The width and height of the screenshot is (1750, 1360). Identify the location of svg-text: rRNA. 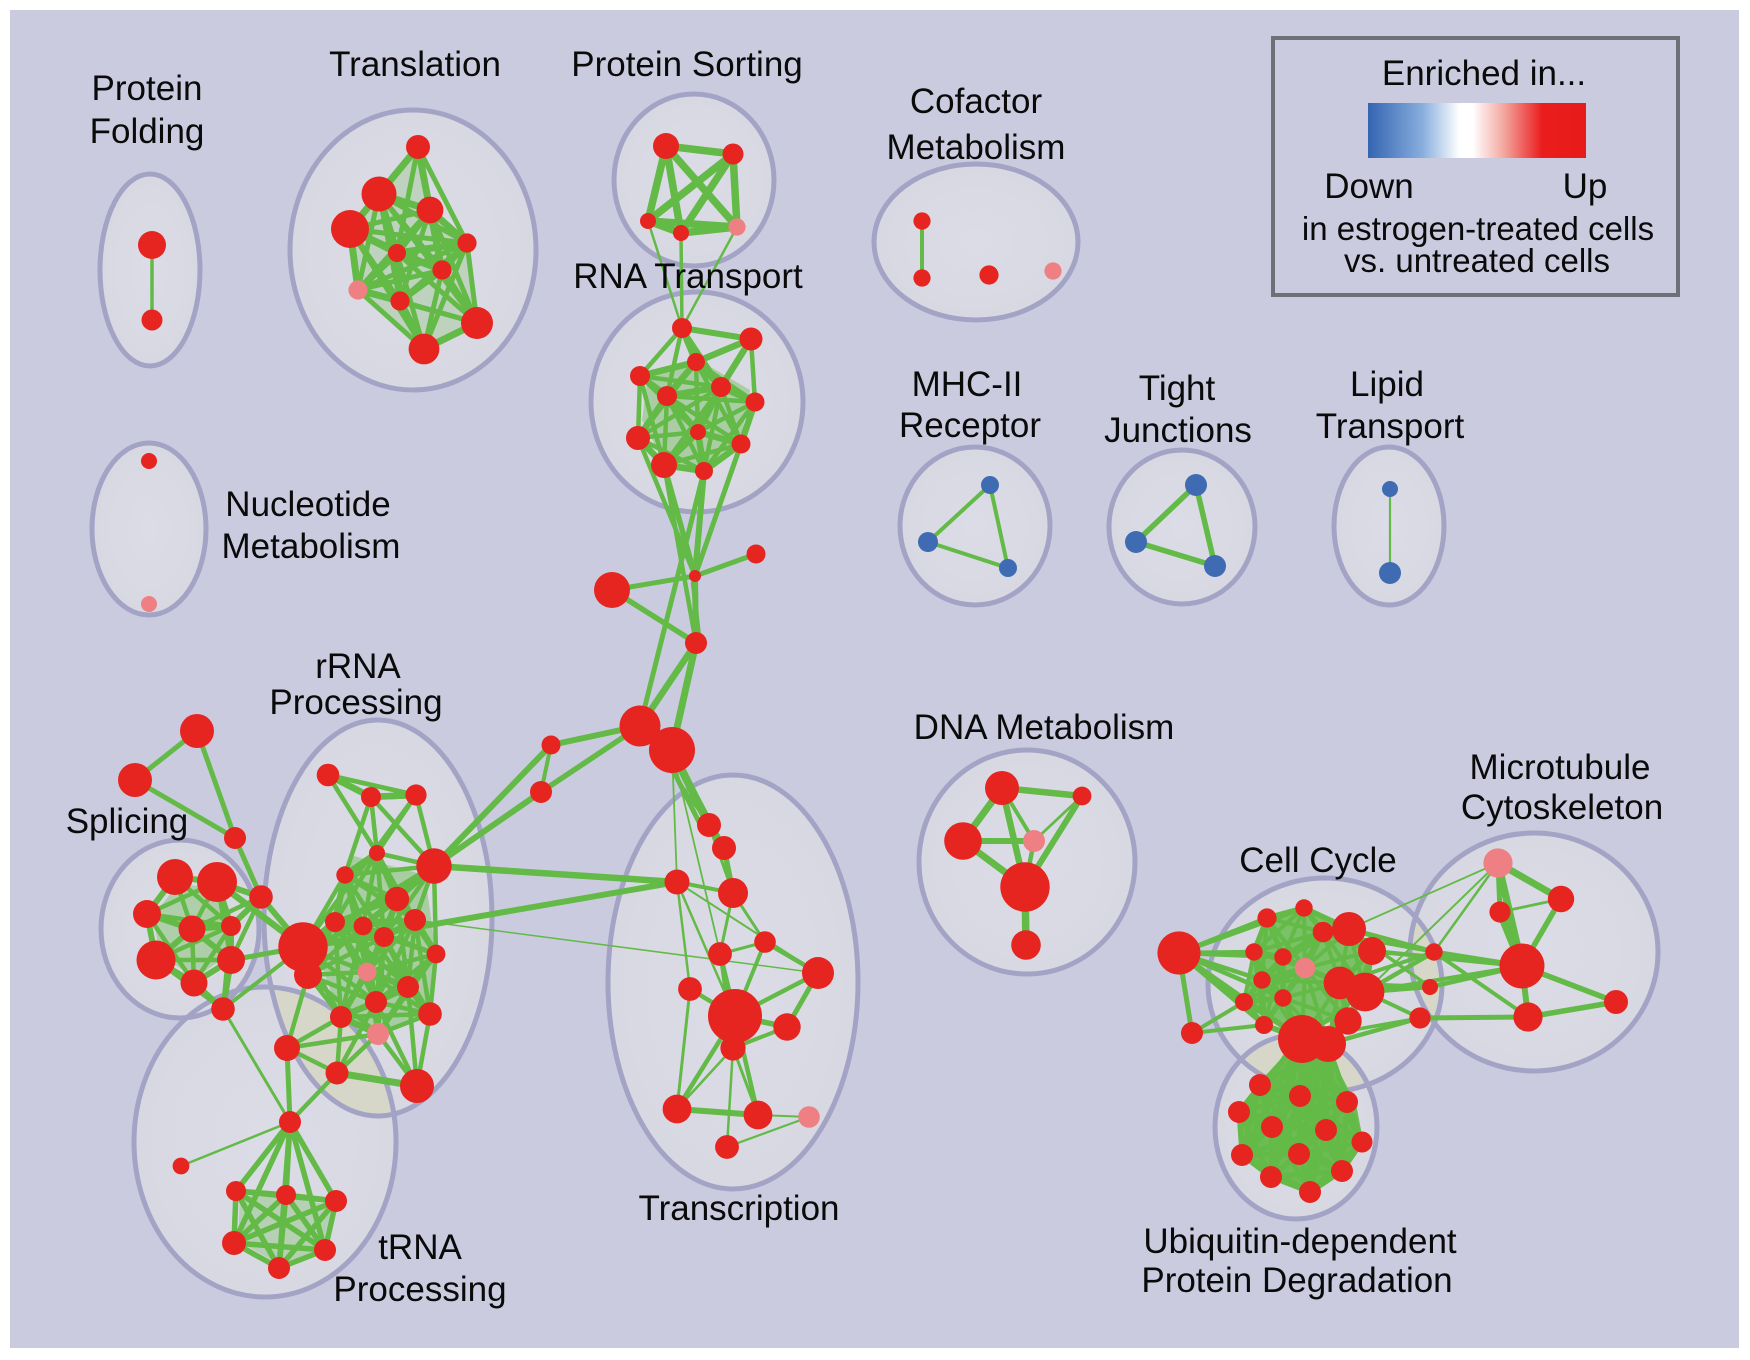
(358, 666).